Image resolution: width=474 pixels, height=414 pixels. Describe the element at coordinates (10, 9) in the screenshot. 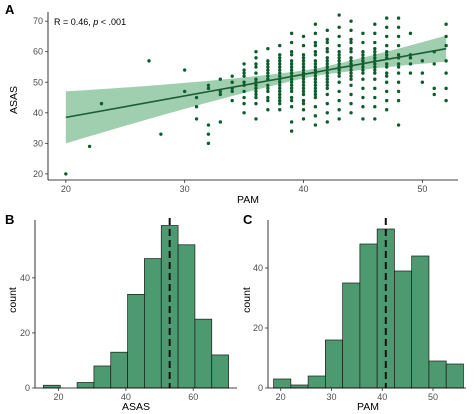

I see `panel-letter-a: A` at that location.